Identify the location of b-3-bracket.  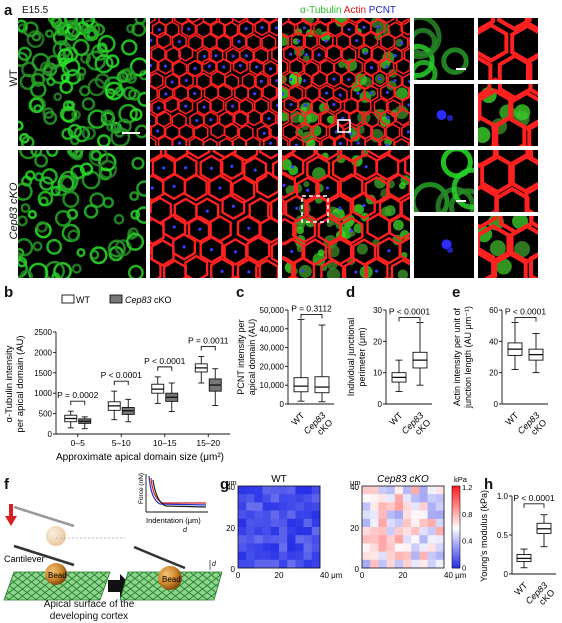
(208, 348).